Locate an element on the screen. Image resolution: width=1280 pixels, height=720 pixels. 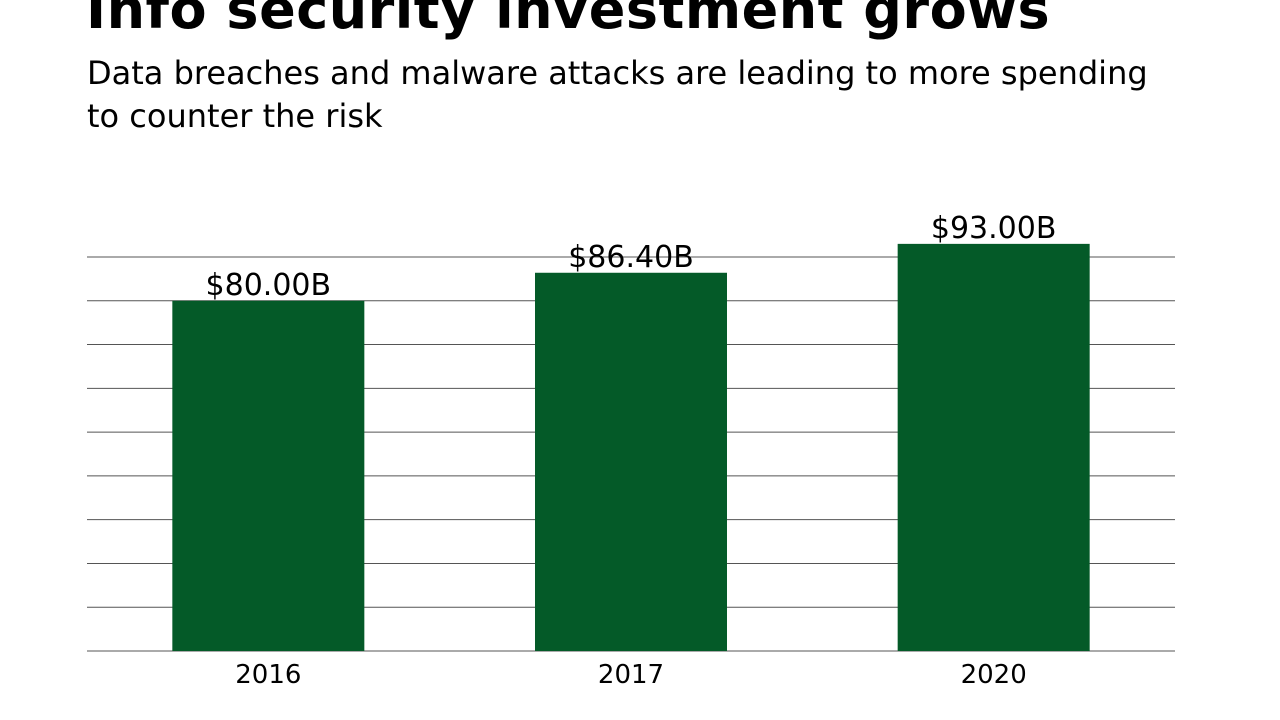
bar-2016 is located at coordinates (268, 475).